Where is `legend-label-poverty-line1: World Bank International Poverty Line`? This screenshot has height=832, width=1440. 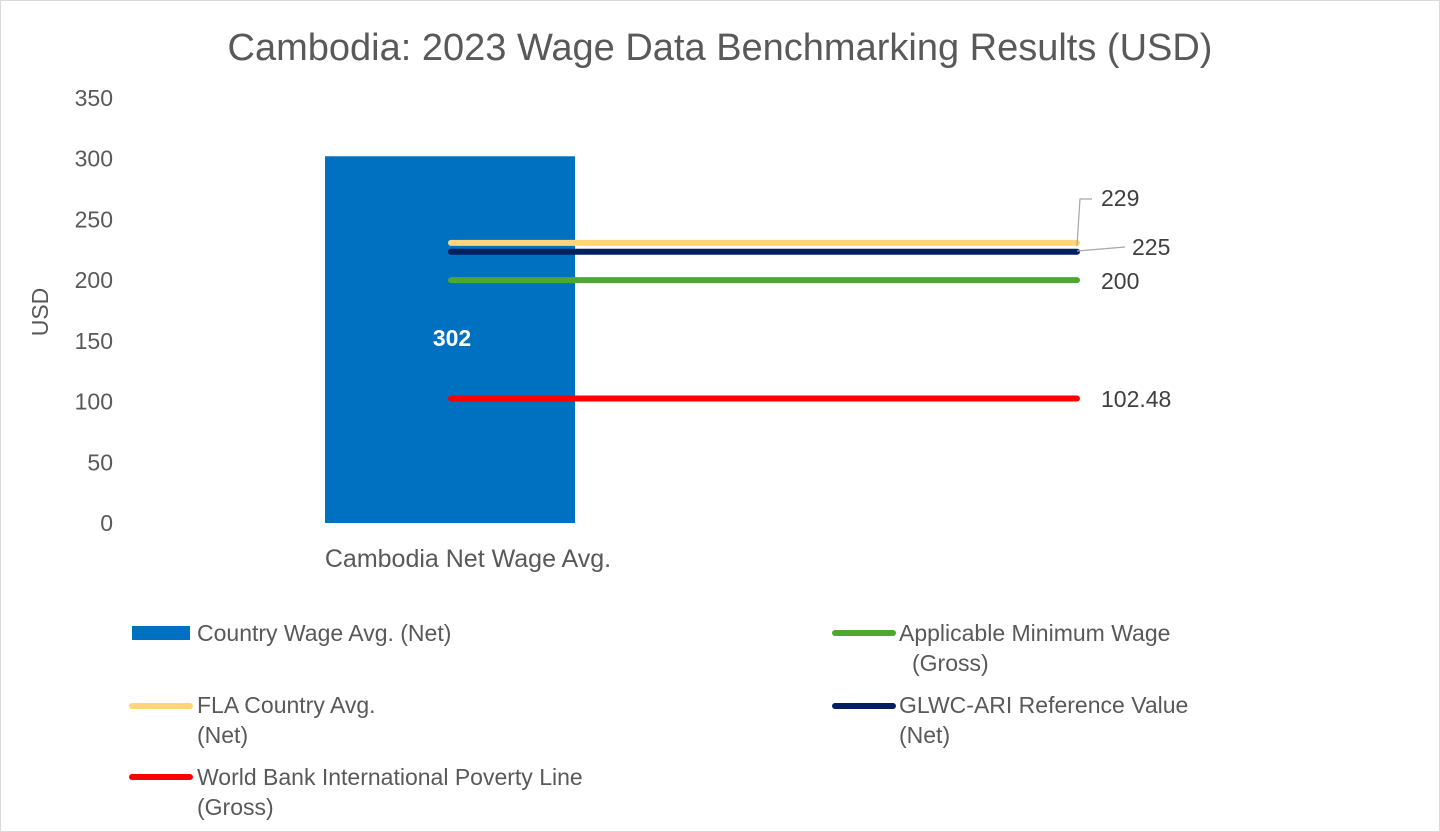 legend-label-poverty-line1: World Bank International Poverty Line is located at coordinates (390, 777).